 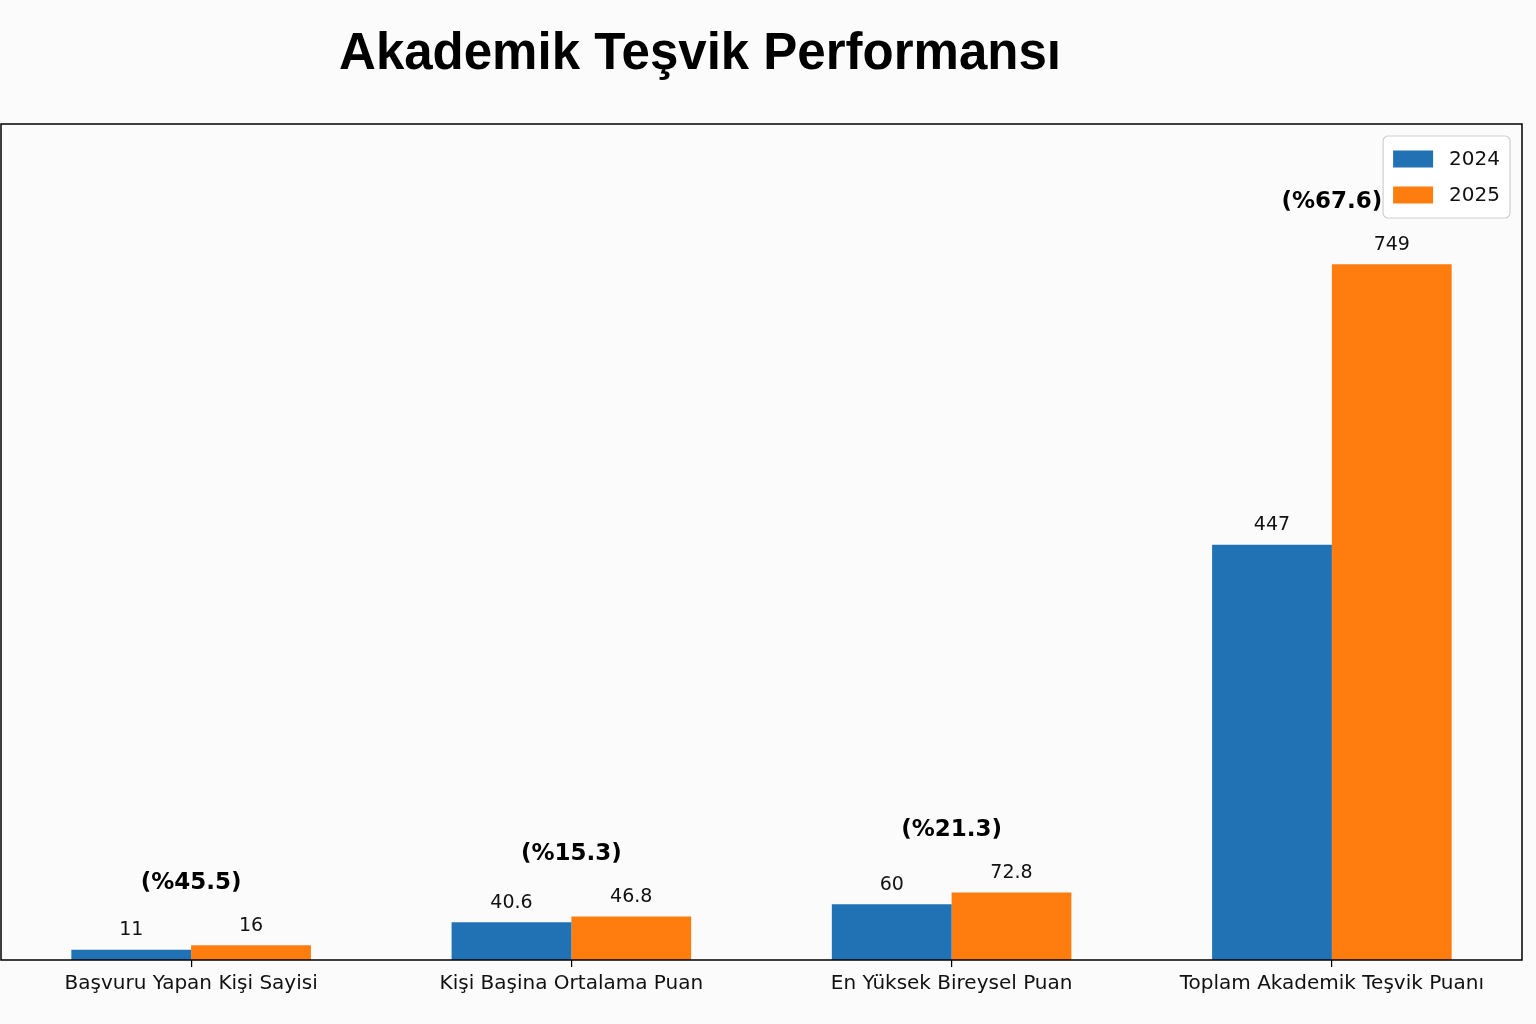 What do you see at coordinates (251, 923) in the screenshot?
I see `data-label: 16` at bounding box center [251, 923].